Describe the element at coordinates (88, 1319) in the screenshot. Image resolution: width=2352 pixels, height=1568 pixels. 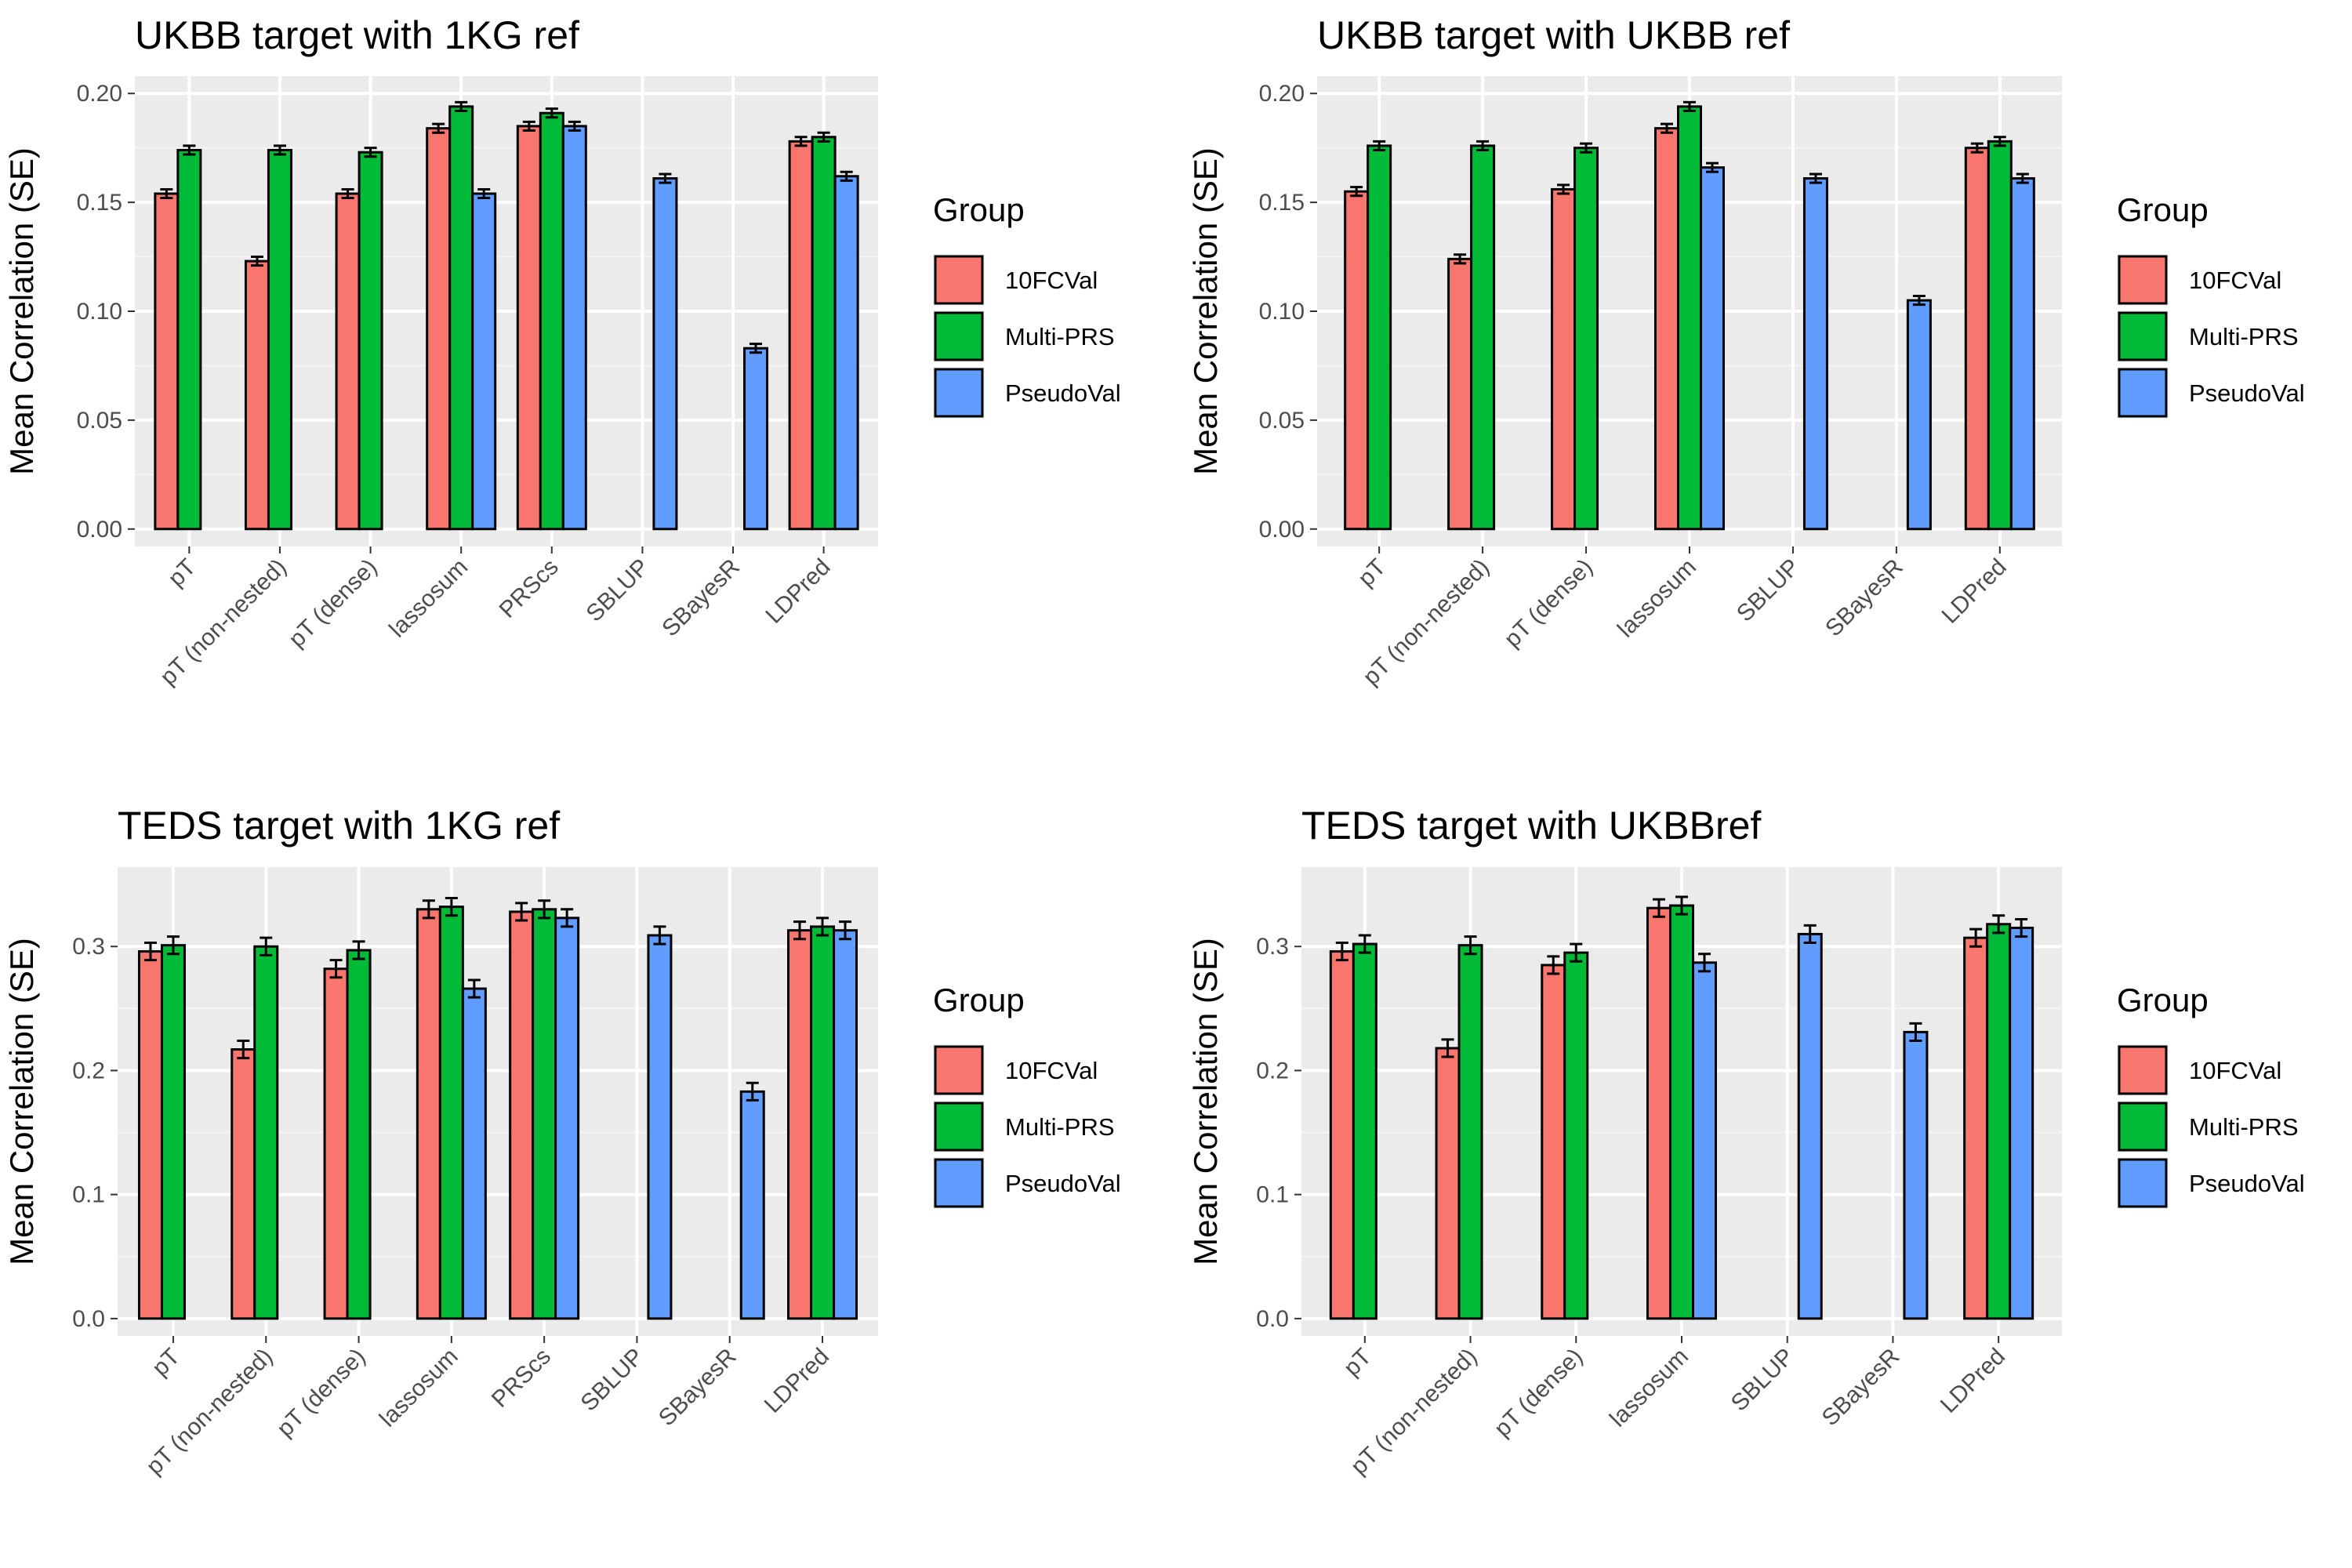
I see `y-tick-label: 0.0` at that location.